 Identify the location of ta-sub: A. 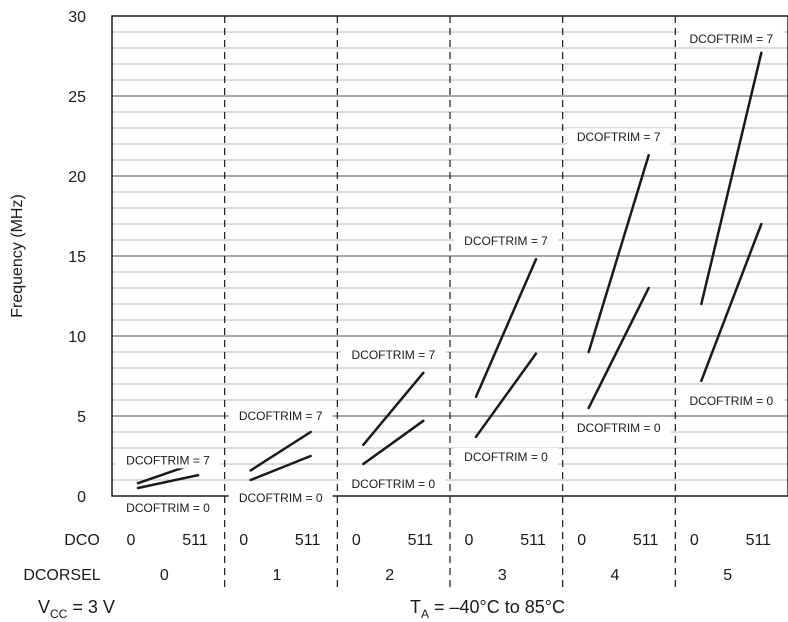
(425, 614).